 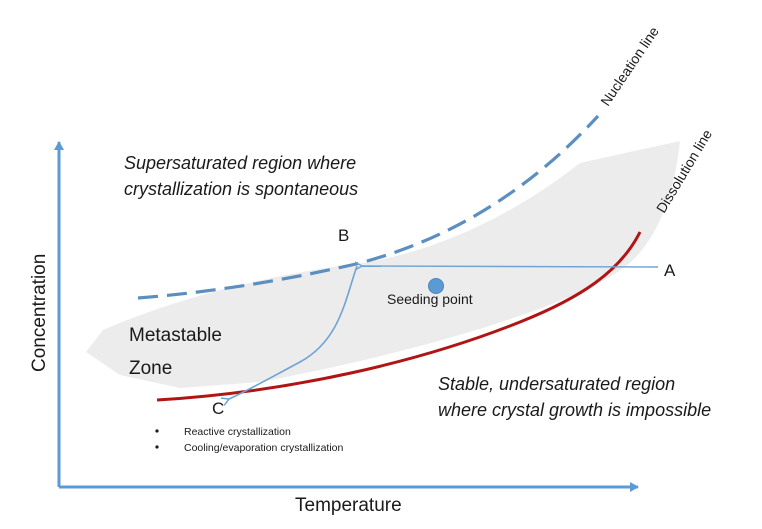 What do you see at coordinates (240, 163) in the screenshot?
I see `supersaturated-line-1: Supersaturated region where` at bounding box center [240, 163].